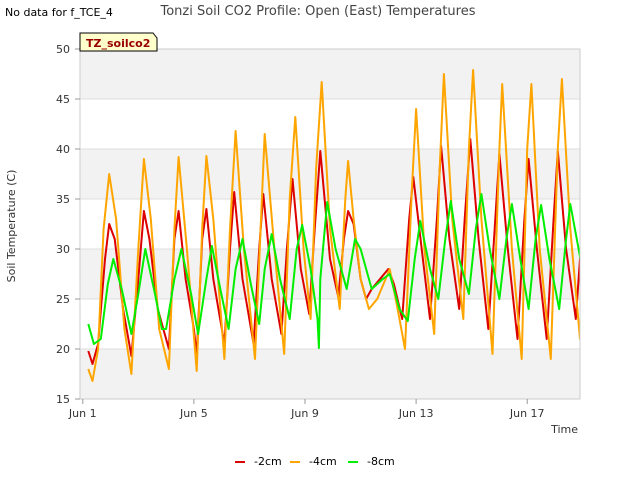 The height and width of the screenshot is (484, 640). Describe the element at coordinates (68, 224) in the screenshot. I see `y-axis: 15 20 25 30 35 40 45 50` at that location.